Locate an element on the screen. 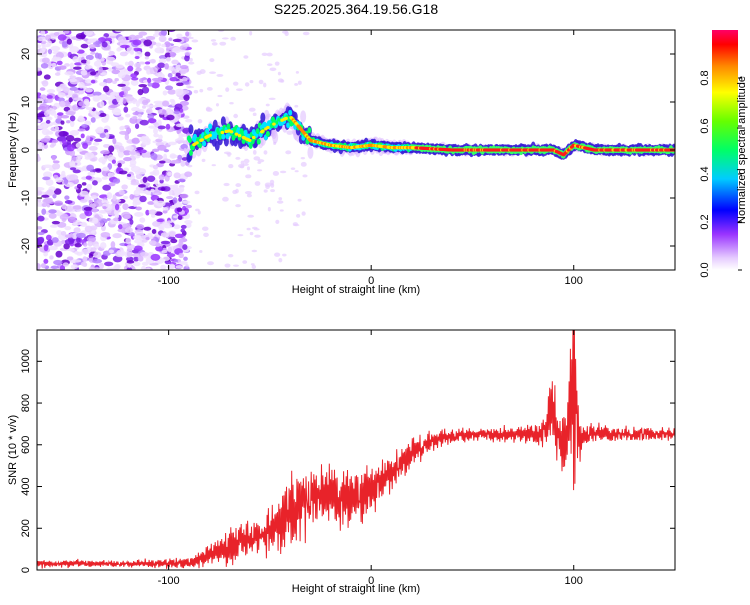  snr-y-tick-label: 1000 is located at coordinates (26, 361).